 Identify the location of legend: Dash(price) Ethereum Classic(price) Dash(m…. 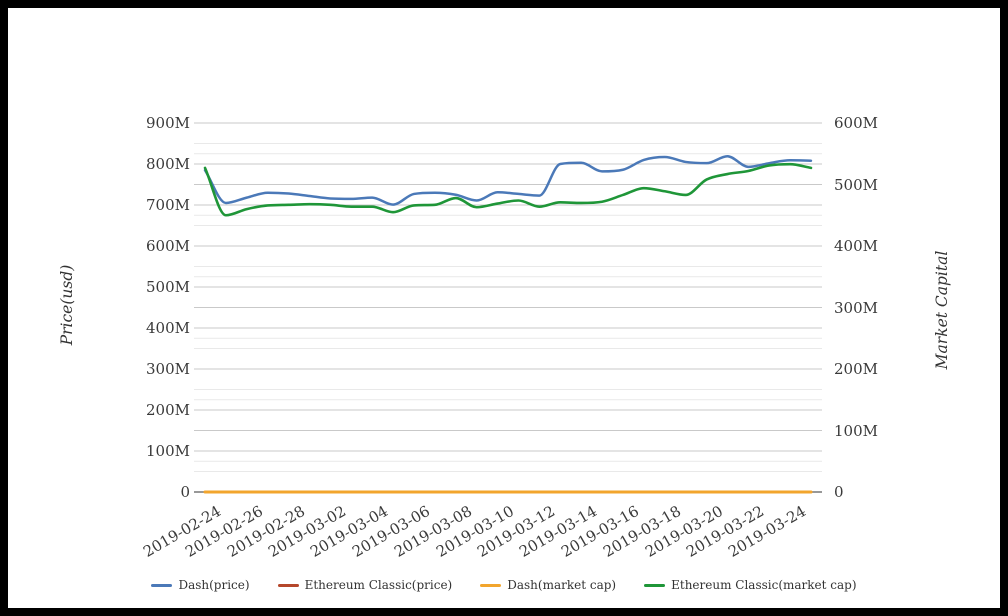
(504, 585).